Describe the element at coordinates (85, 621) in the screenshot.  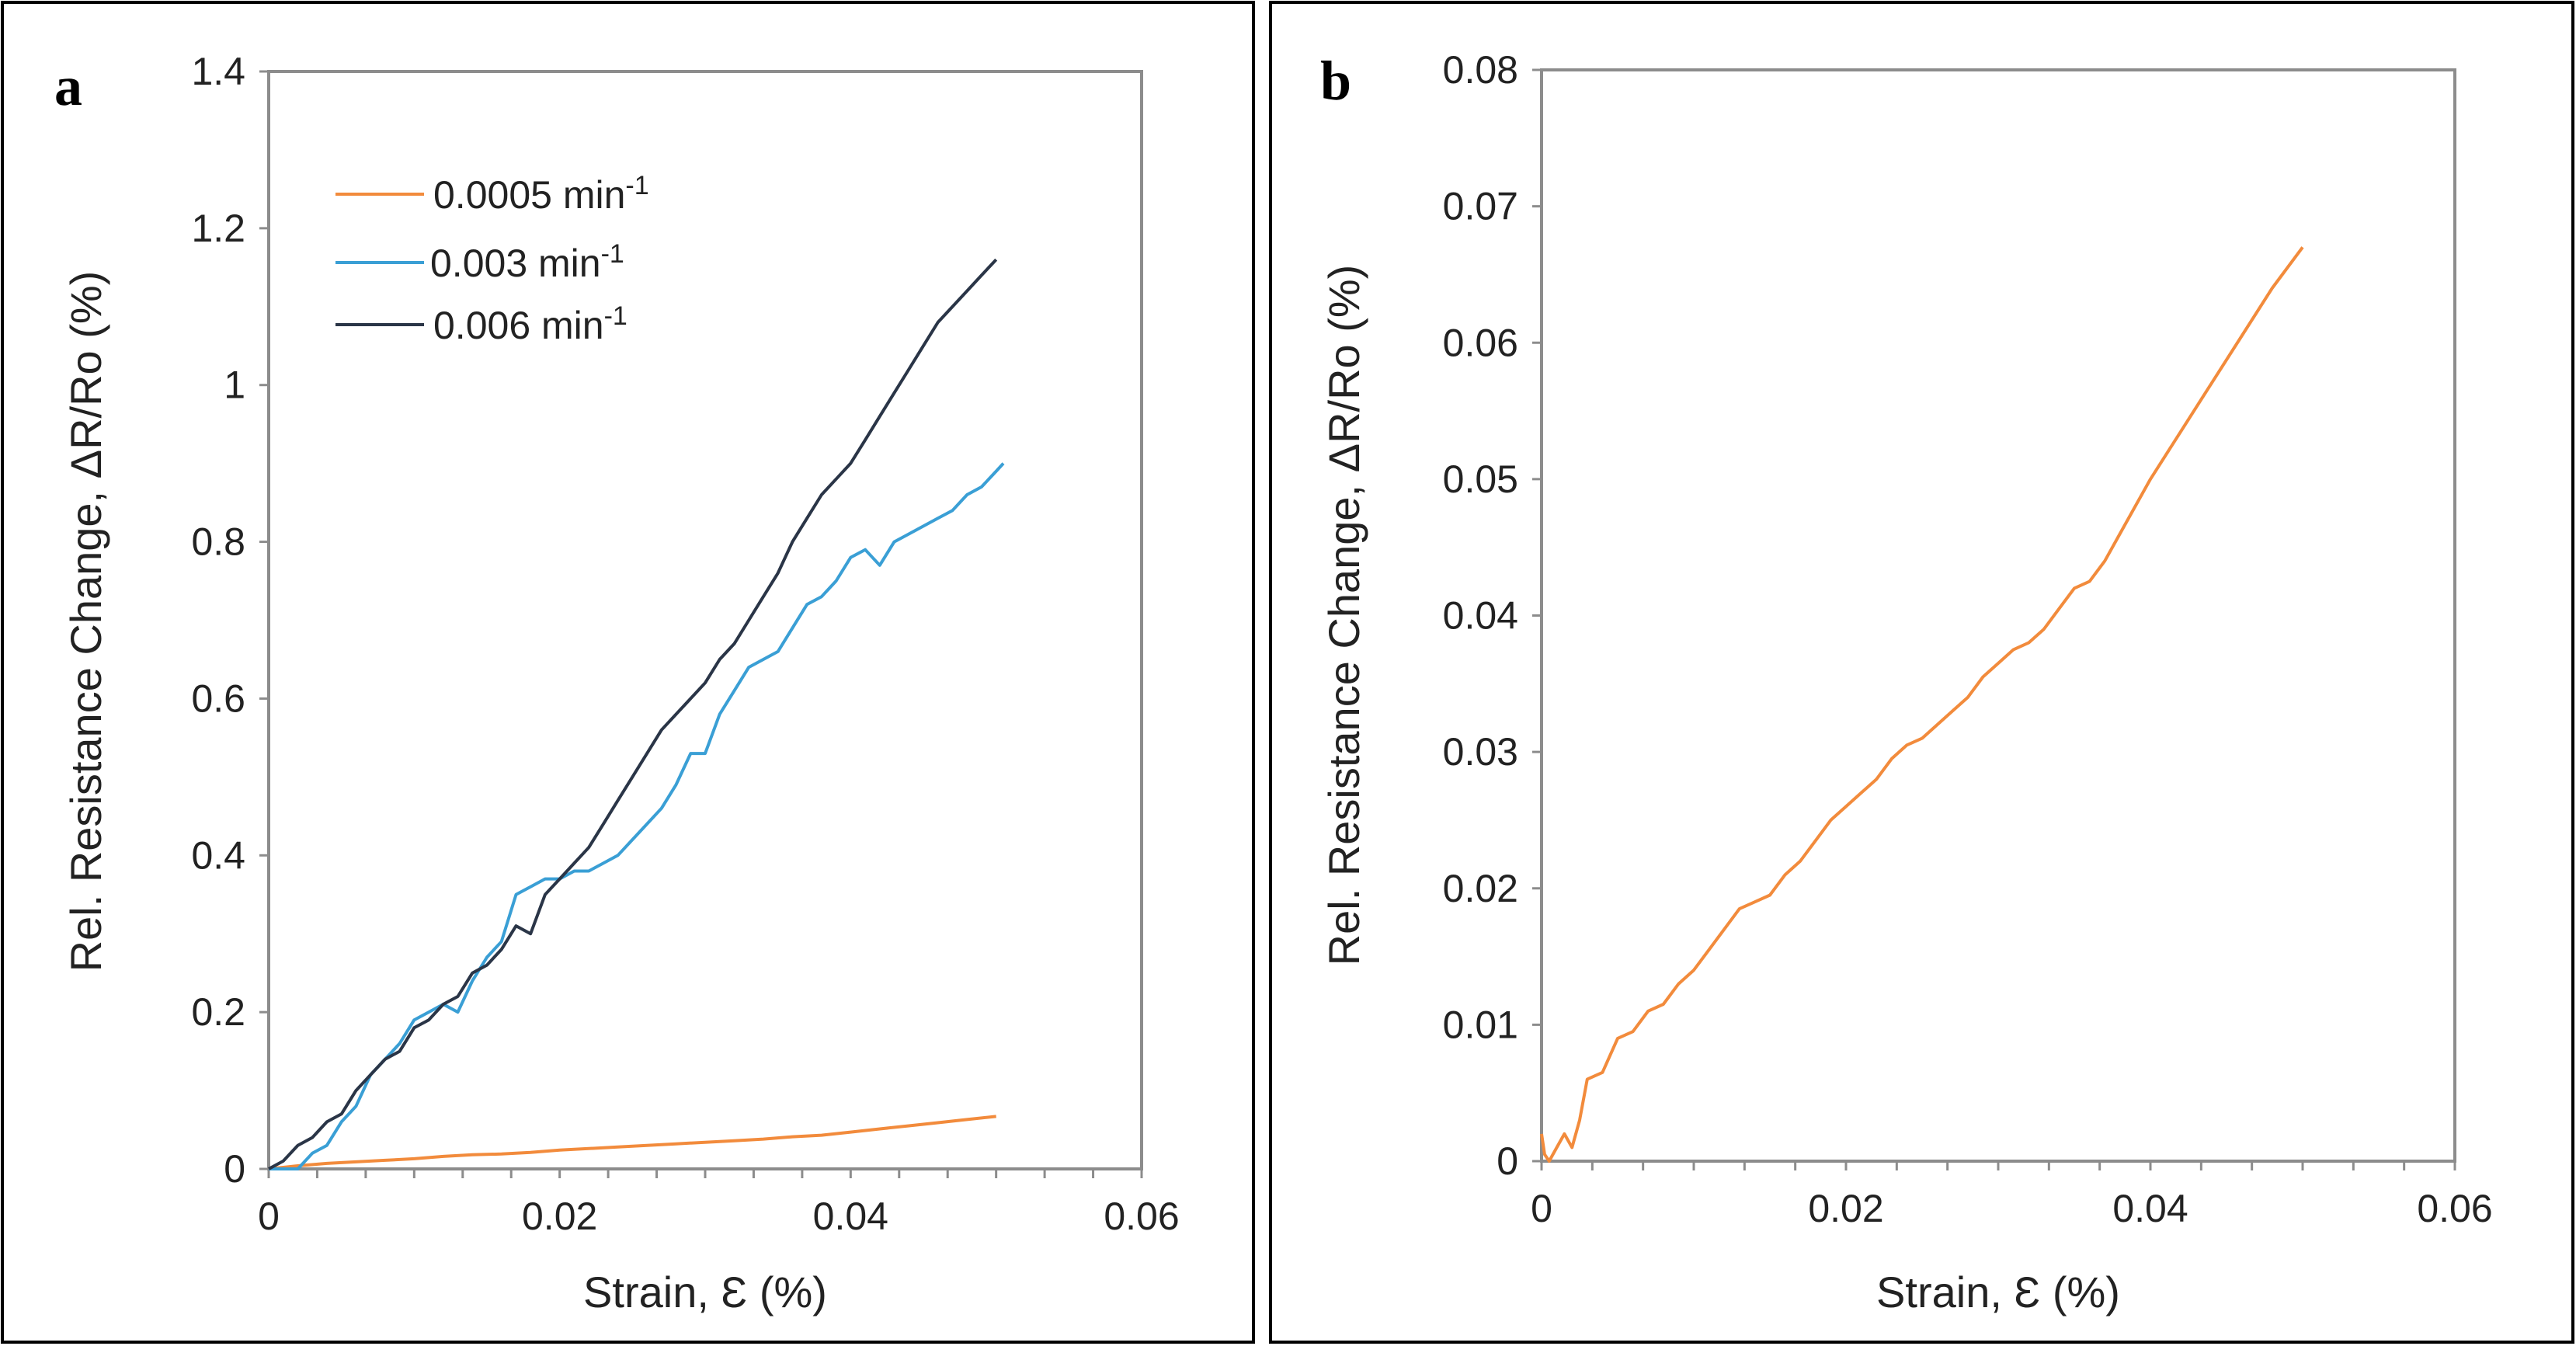
I see `panel-a-y-axis-title: Rel. Resistance Change, ΔR/Ro (%)` at that location.